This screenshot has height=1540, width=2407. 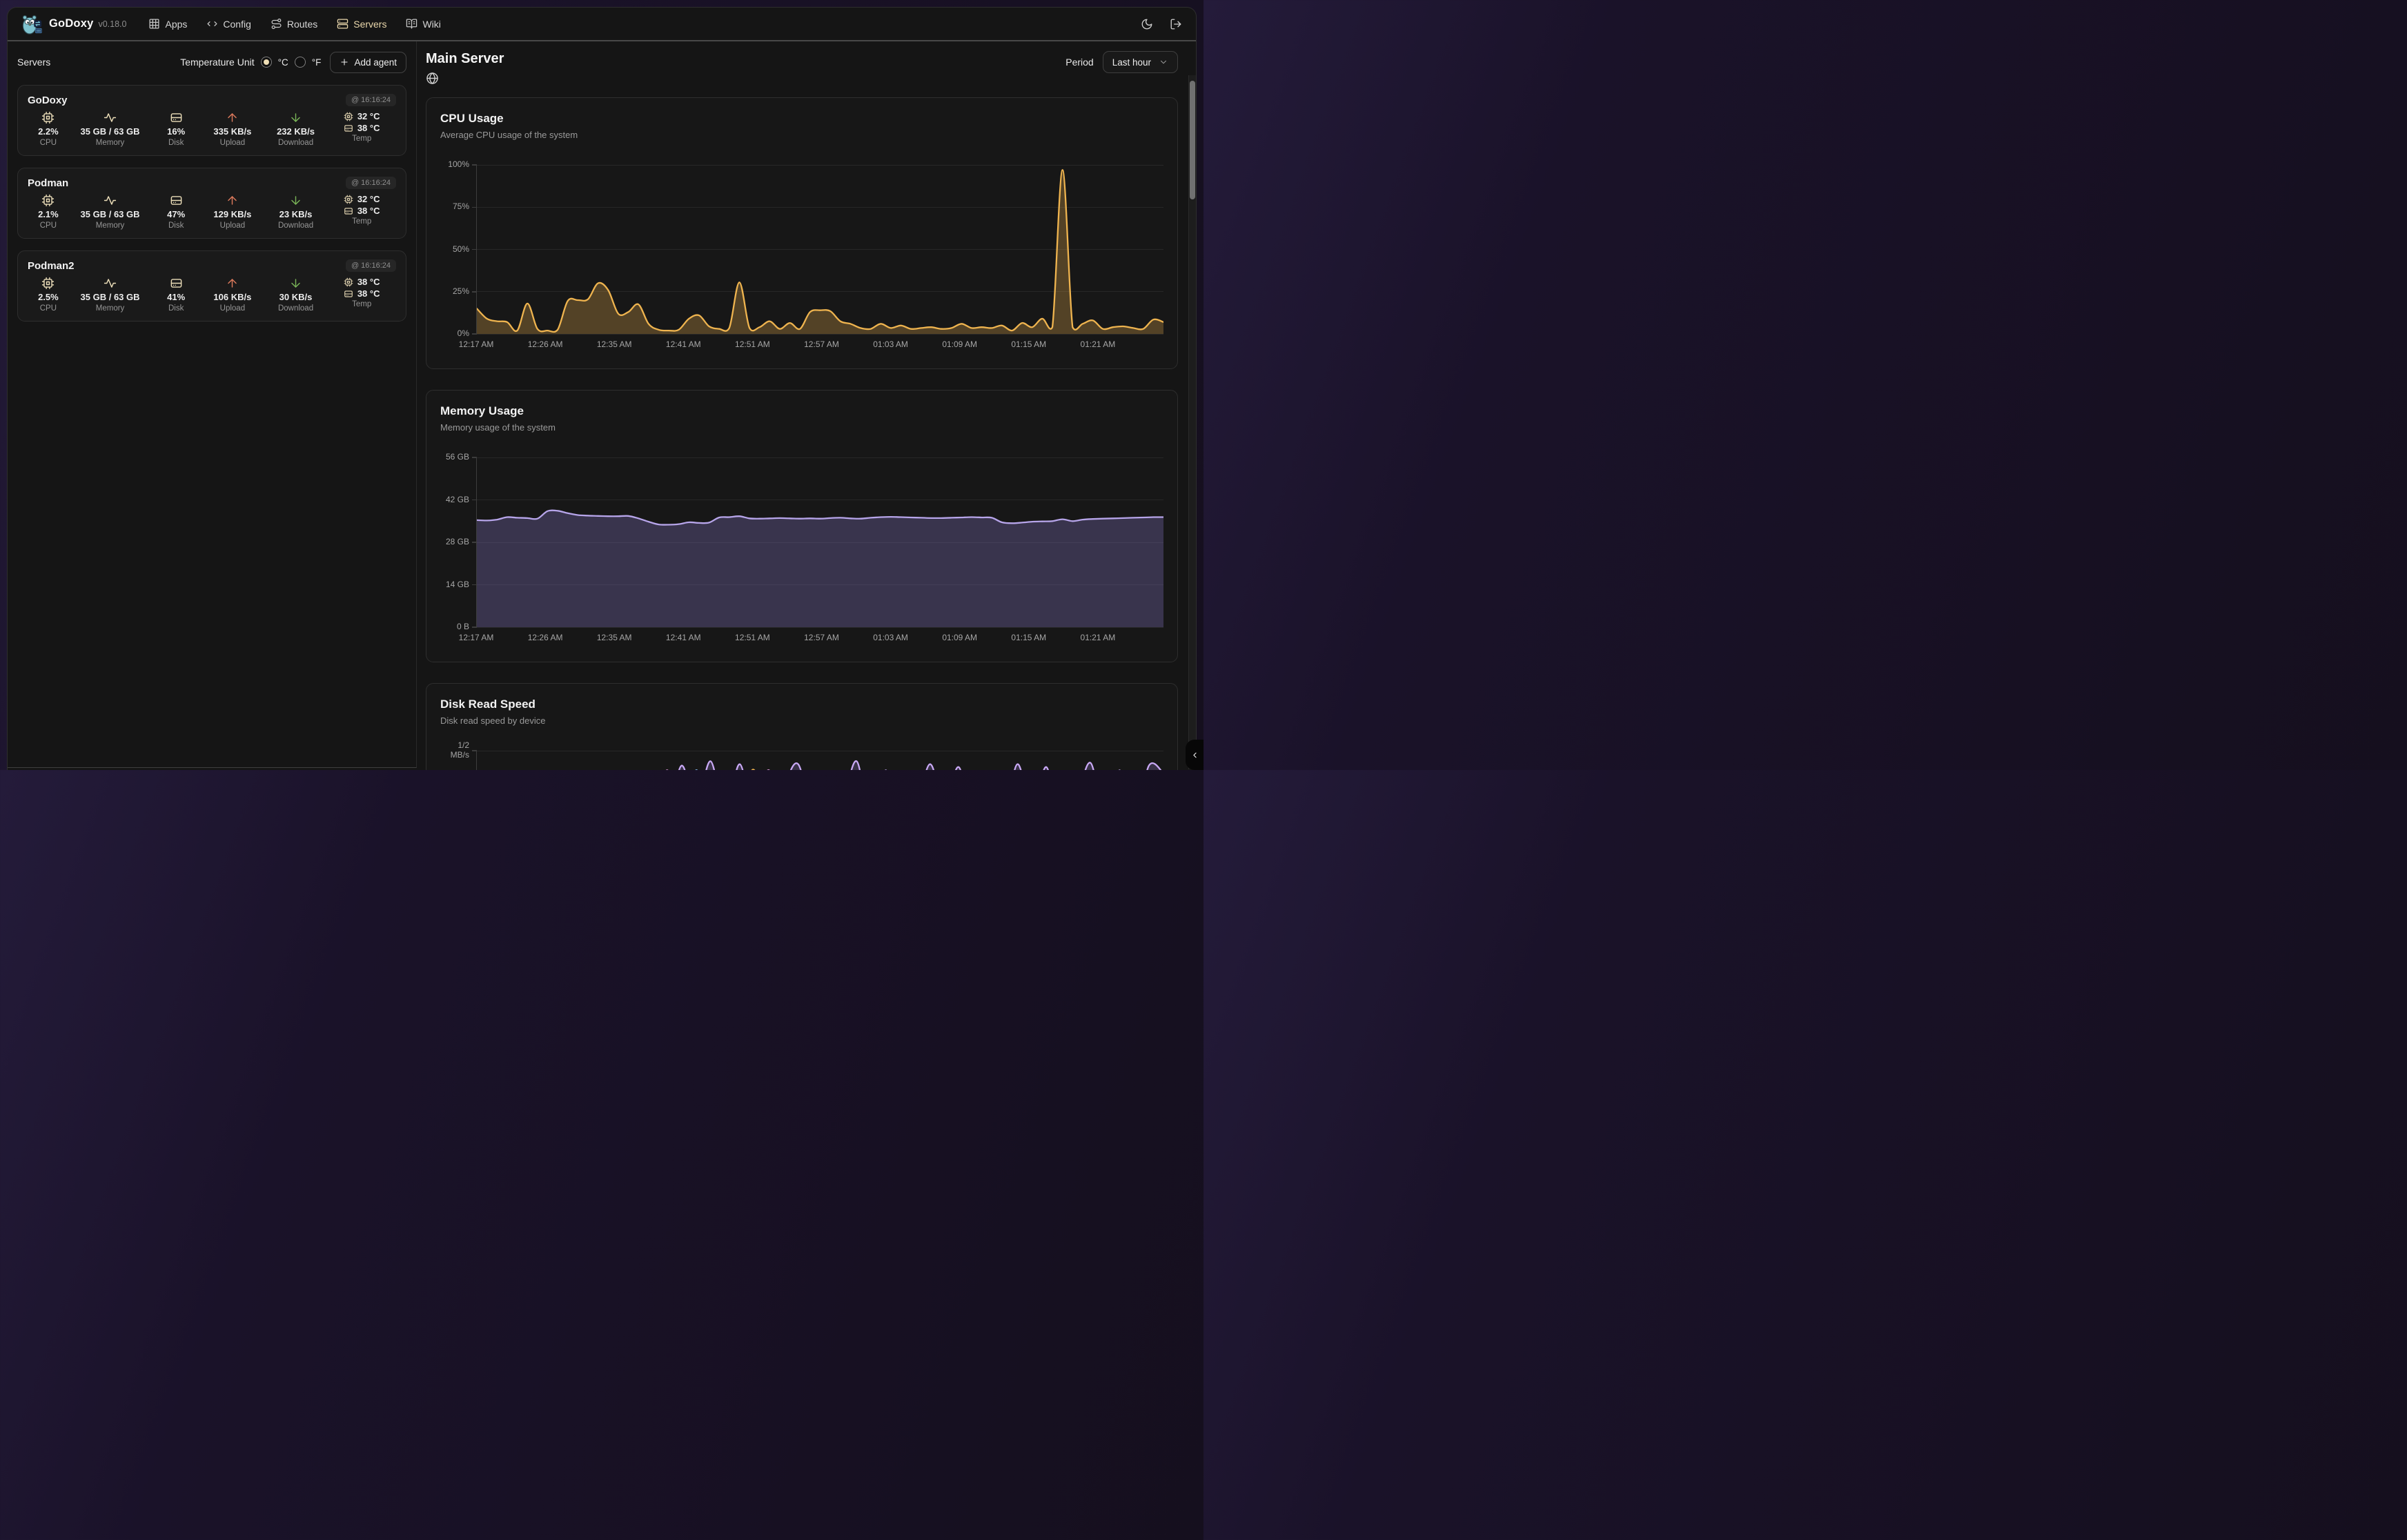 What do you see at coordinates (112, 24) in the screenshot?
I see `app-version: v0.18.0` at bounding box center [112, 24].